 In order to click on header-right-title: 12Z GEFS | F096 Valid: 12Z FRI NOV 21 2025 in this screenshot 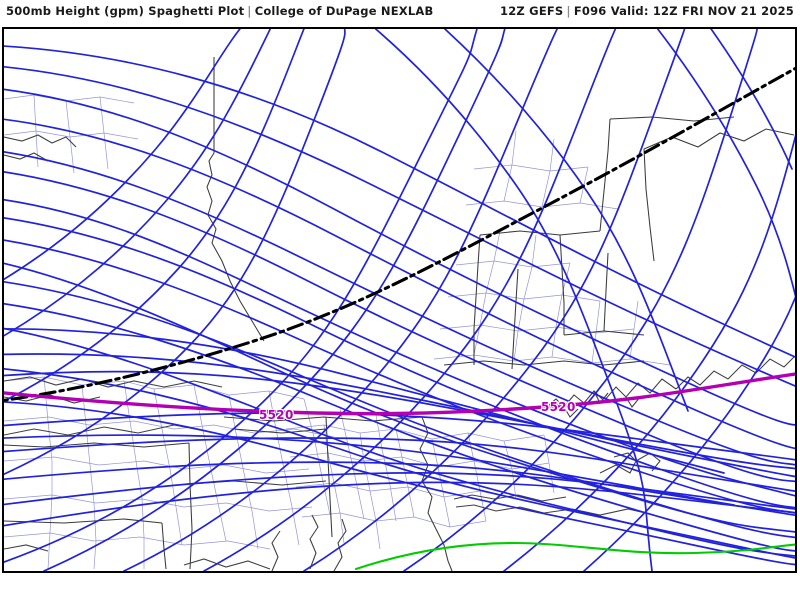, I will do `click(647, 11)`.